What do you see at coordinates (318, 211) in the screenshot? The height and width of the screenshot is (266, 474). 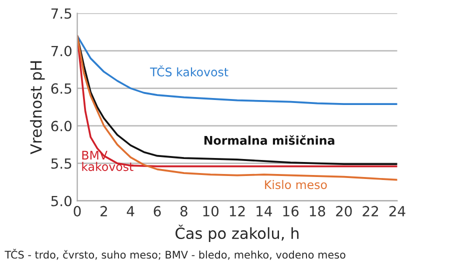 I see `x-tick-label: 18` at bounding box center [318, 211].